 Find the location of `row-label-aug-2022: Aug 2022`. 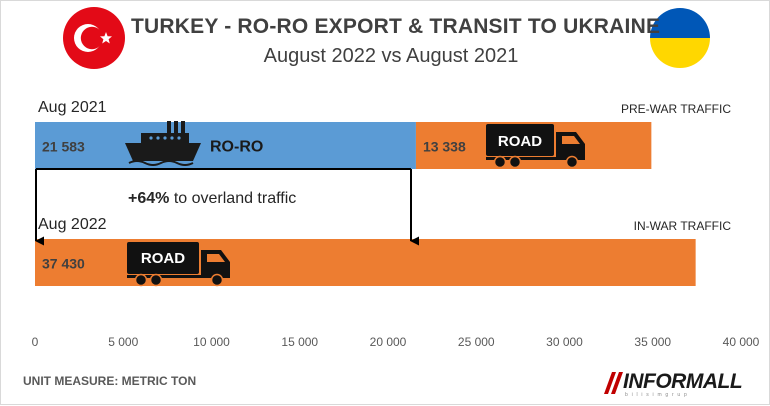

row-label-aug-2022: Aug 2022 is located at coordinates (72, 224).